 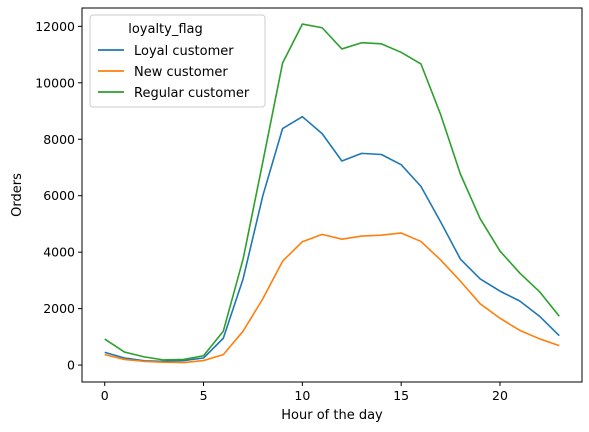 What do you see at coordinates (71, 365) in the screenshot?
I see `y-tick-label: 0` at bounding box center [71, 365].